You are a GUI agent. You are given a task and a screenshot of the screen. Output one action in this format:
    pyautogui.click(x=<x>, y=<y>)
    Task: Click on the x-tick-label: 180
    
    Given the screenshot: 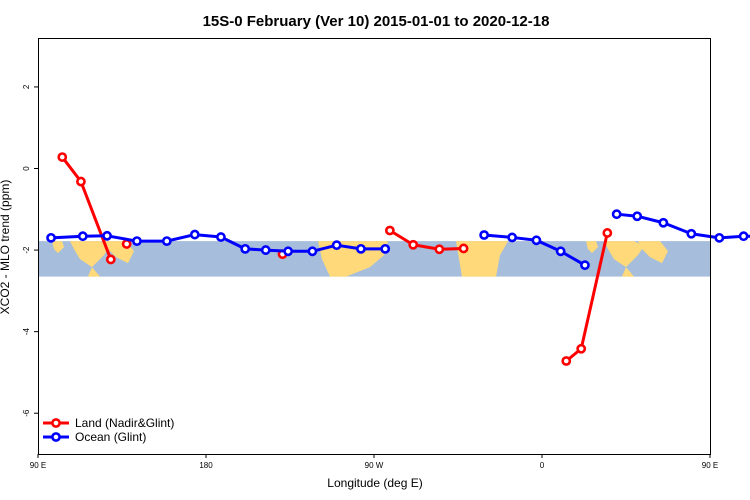 What is the action you would take?
    pyautogui.click(x=206, y=465)
    